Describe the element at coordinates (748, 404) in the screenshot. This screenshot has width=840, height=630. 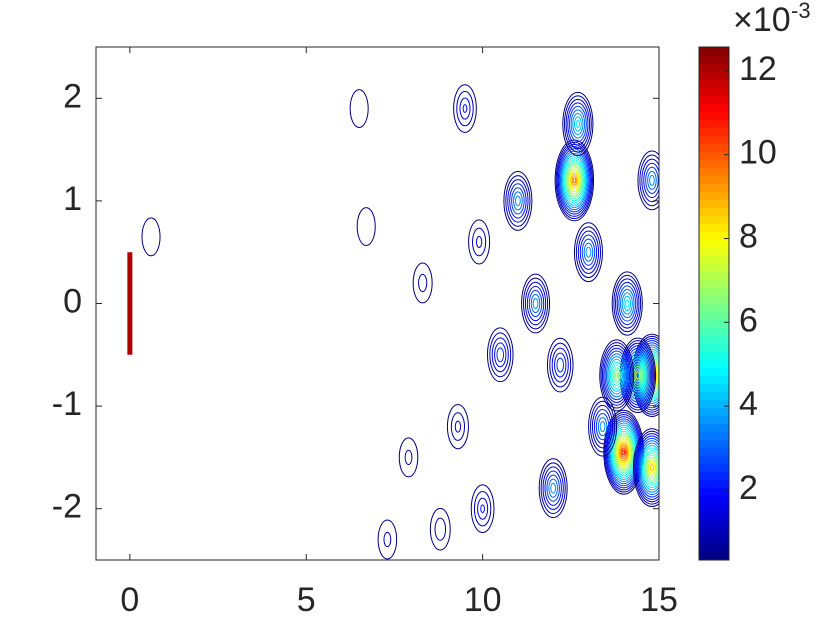
I see `colorbar-tick-label: 4` at that location.